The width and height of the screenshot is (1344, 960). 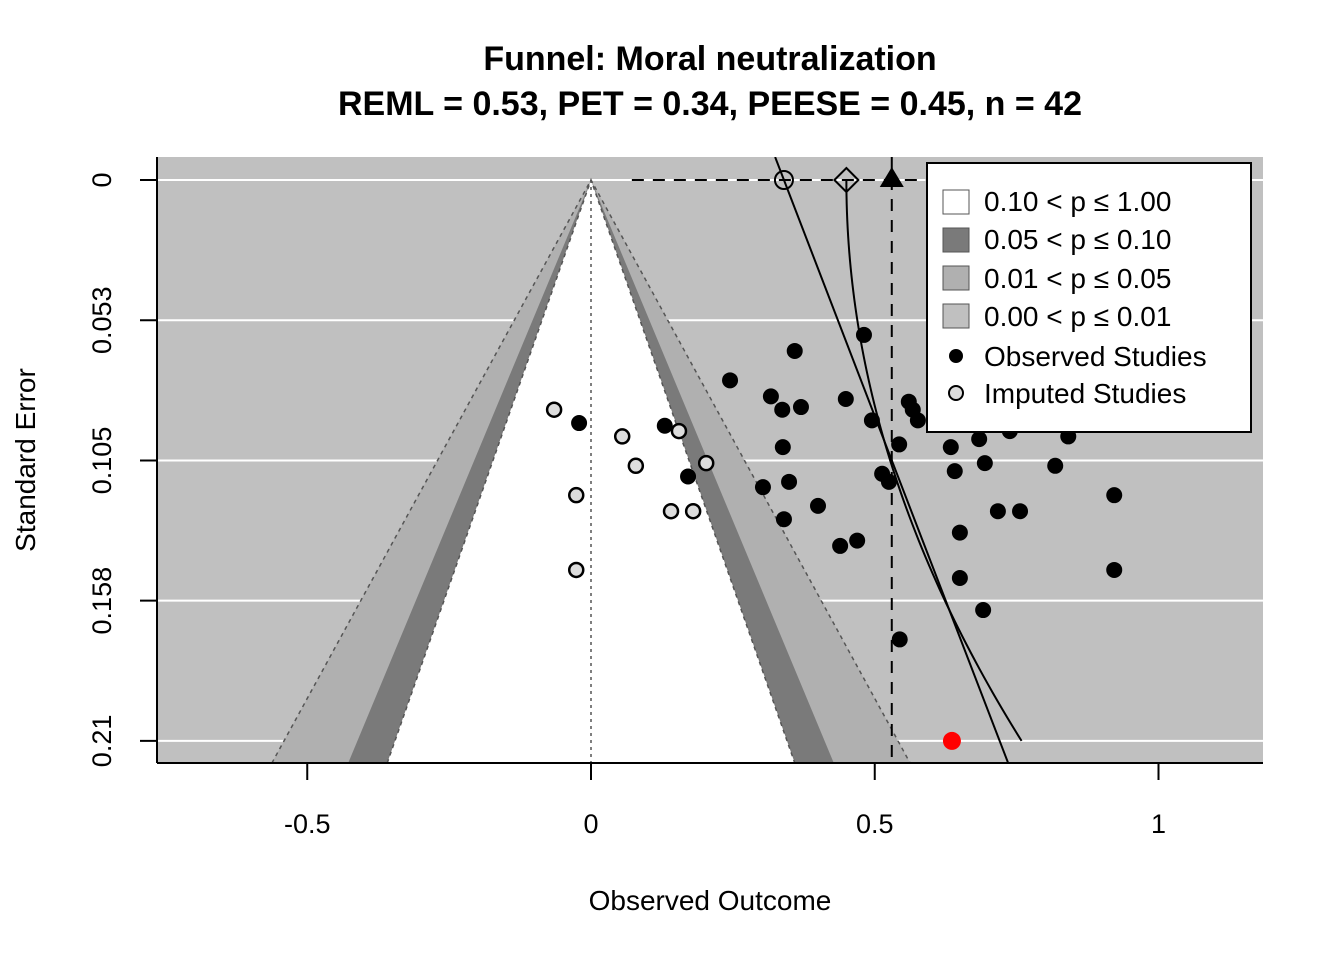 I want to click on x-tick-label: 0, so click(x=590, y=824).